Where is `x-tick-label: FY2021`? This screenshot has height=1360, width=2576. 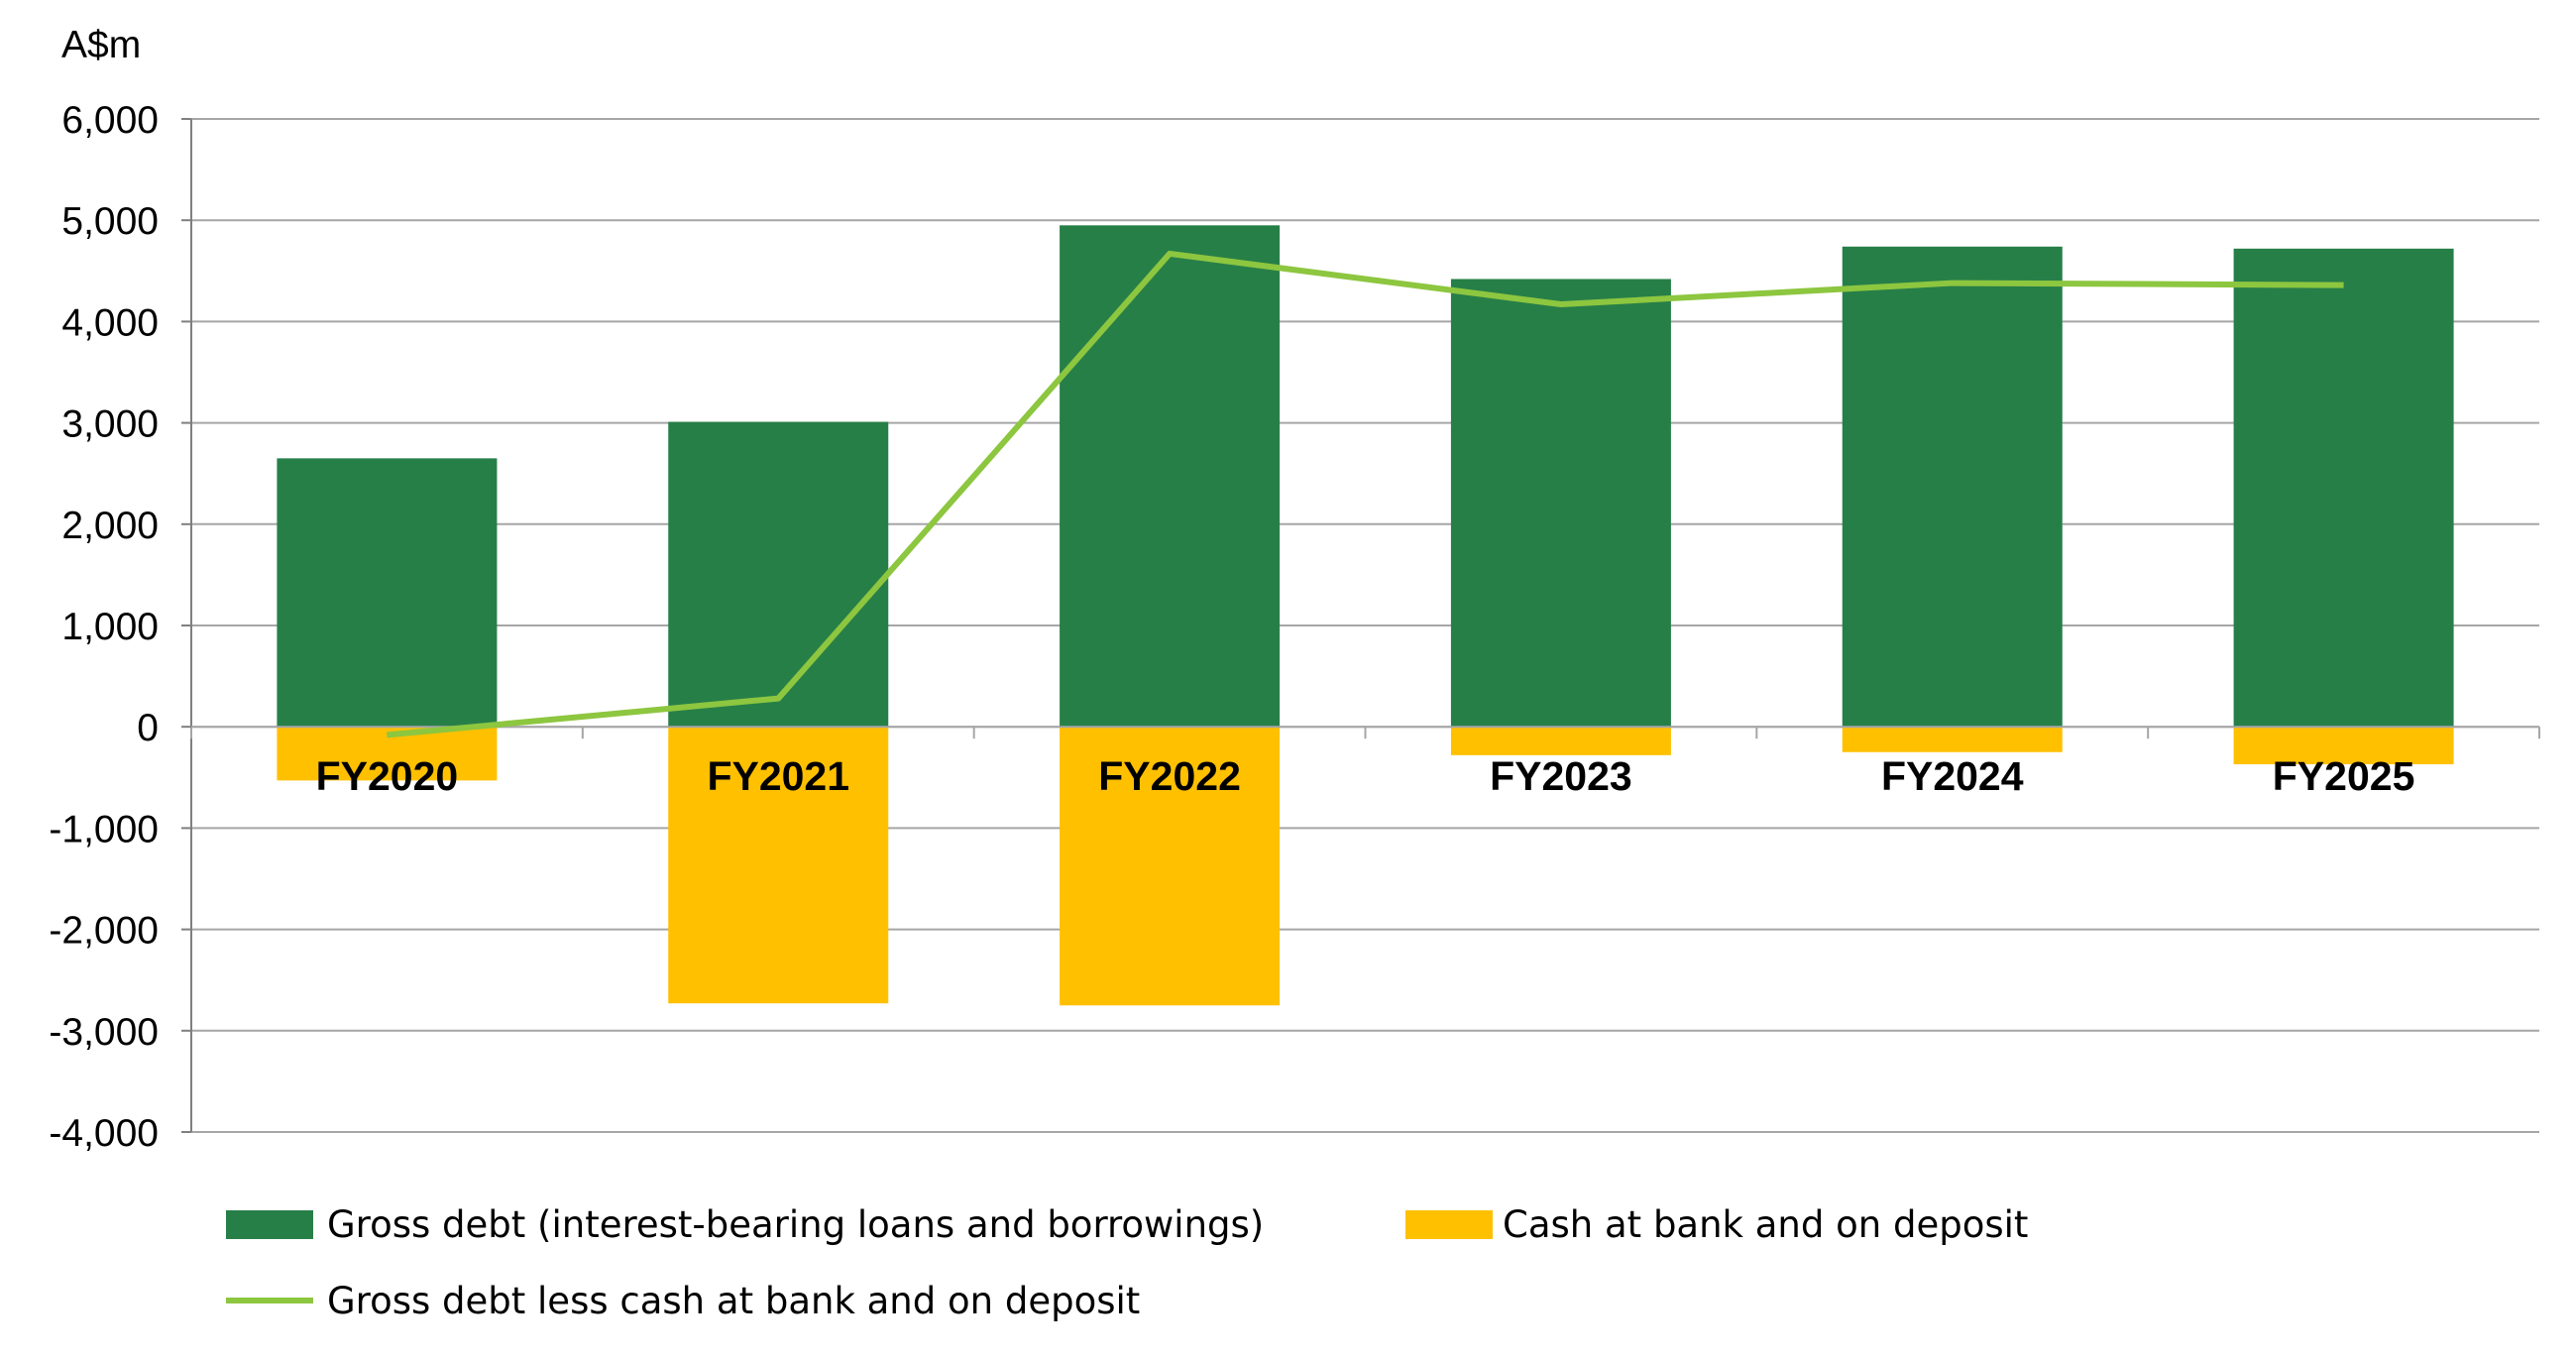
x-tick-label: FY2021 is located at coordinates (778, 776).